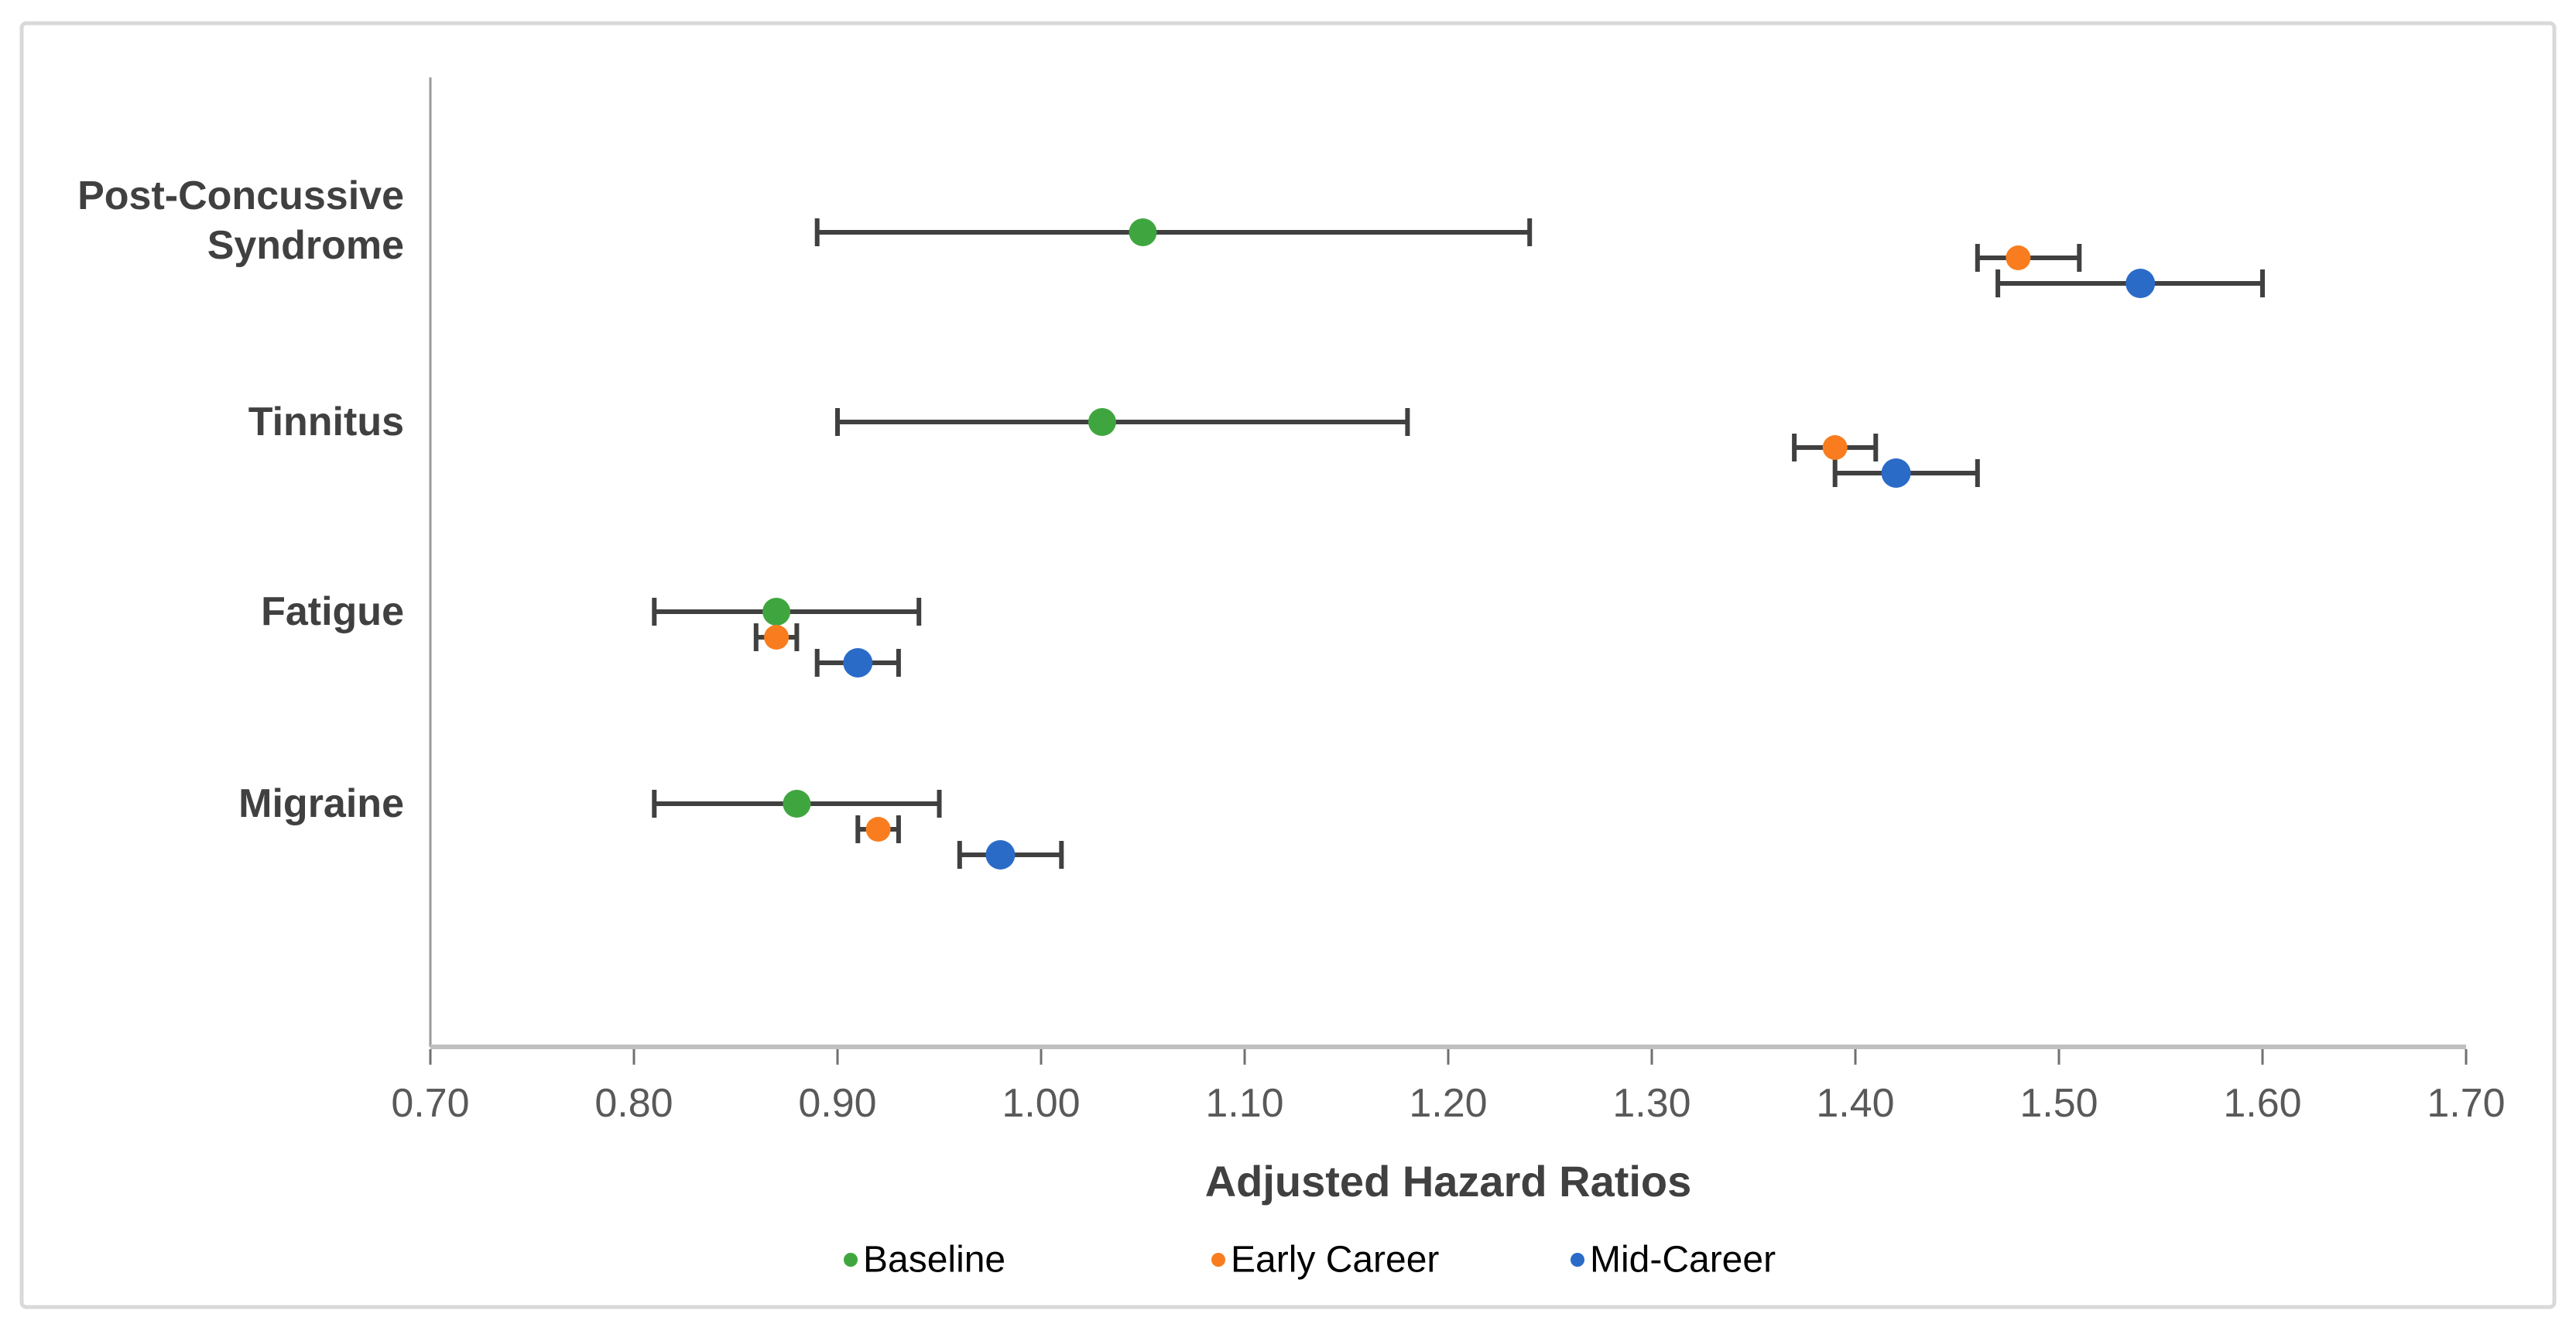  I want to click on category-label: Migraine, so click(321, 803).